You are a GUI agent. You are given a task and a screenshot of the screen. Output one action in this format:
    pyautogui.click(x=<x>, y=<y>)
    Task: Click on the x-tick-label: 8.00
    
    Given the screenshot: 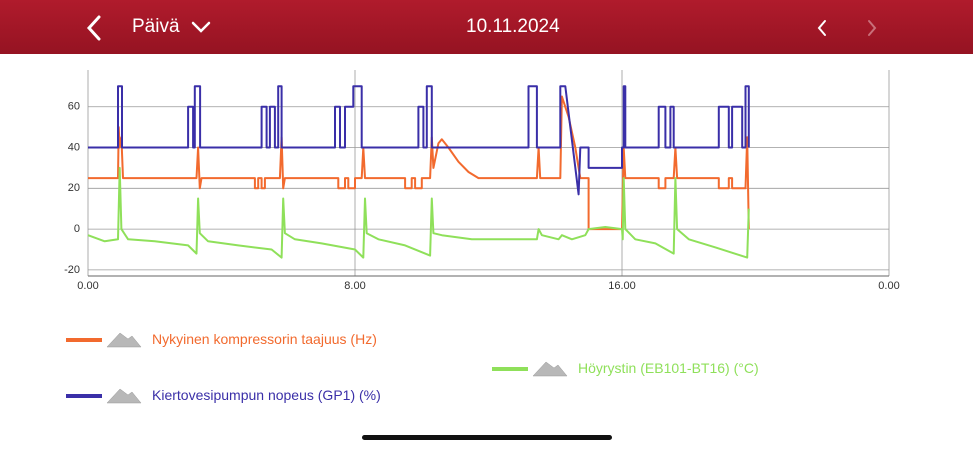 What is the action you would take?
    pyautogui.click(x=354, y=286)
    